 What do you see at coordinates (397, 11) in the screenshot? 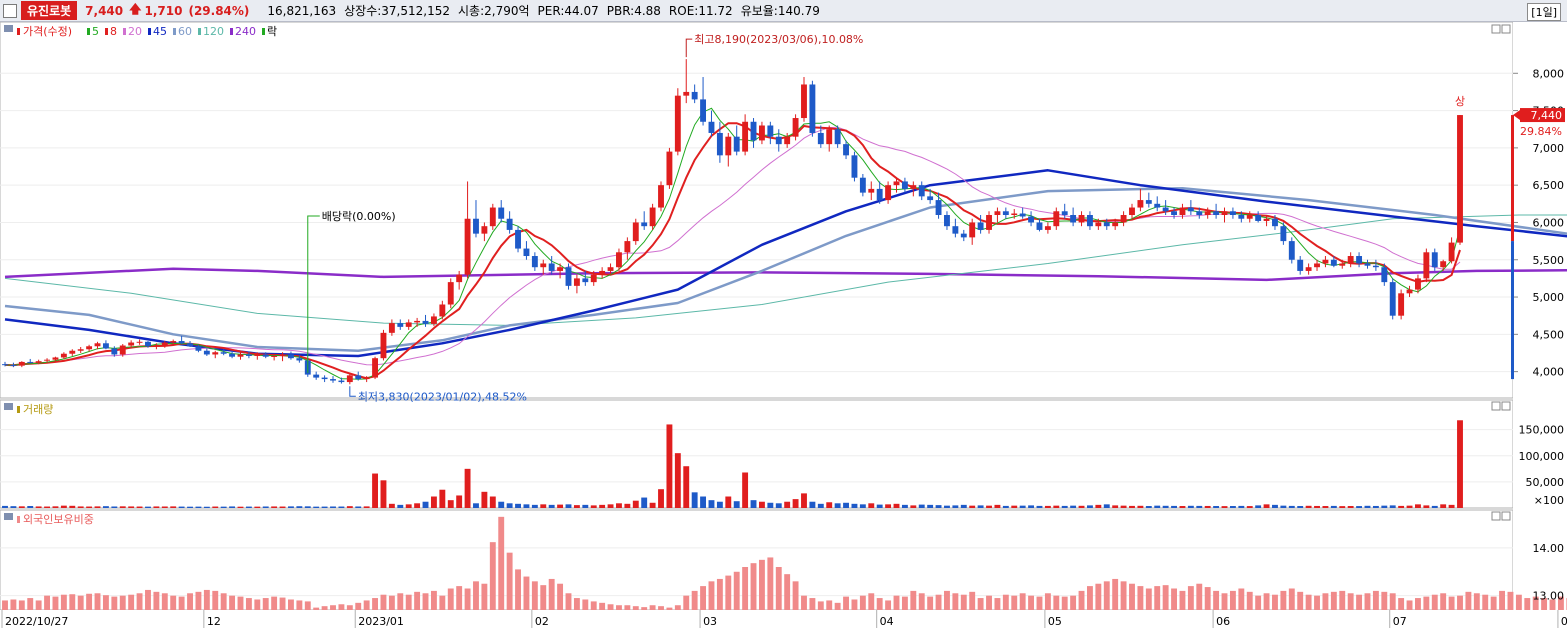
I see `listed-shares: 상장수:37,512,152` at bounding box center [397, 11].